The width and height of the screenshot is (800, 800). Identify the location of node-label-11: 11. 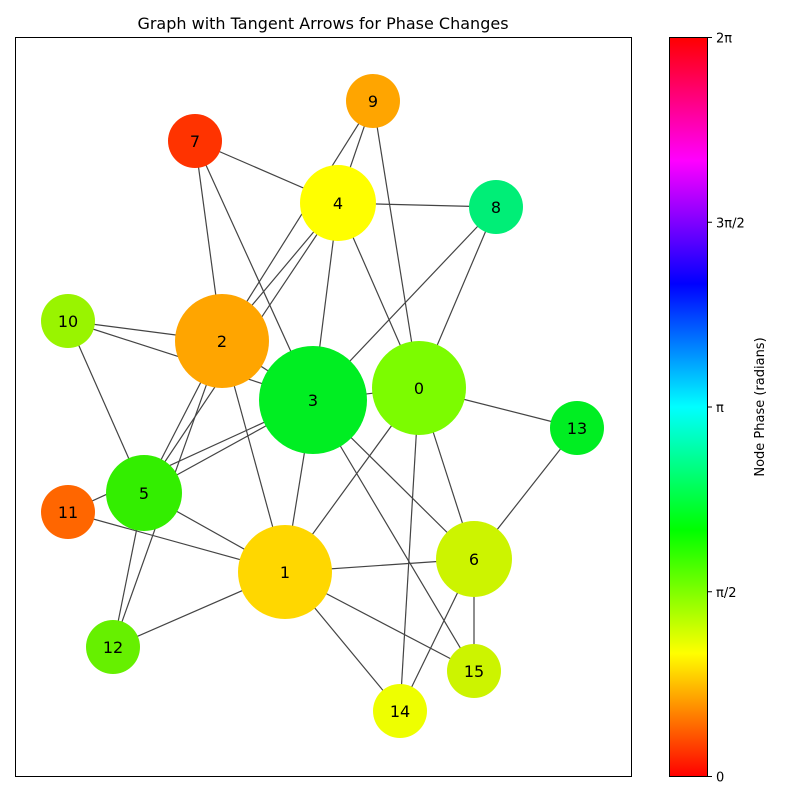
(68, 512).